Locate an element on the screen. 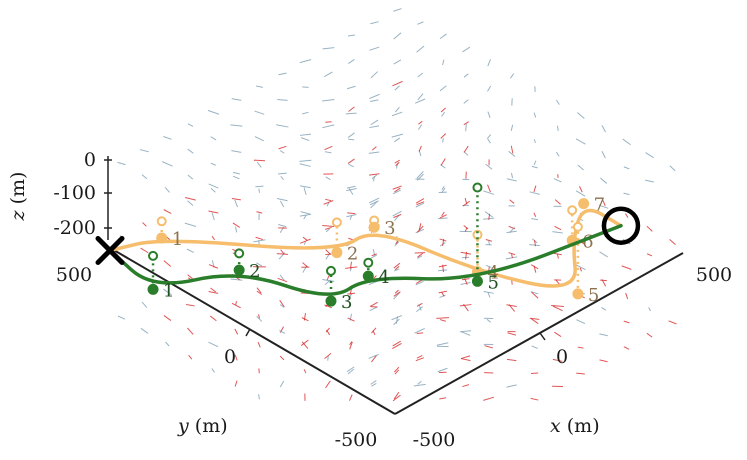  y-tick-mark is located at coordinates (248, 332).